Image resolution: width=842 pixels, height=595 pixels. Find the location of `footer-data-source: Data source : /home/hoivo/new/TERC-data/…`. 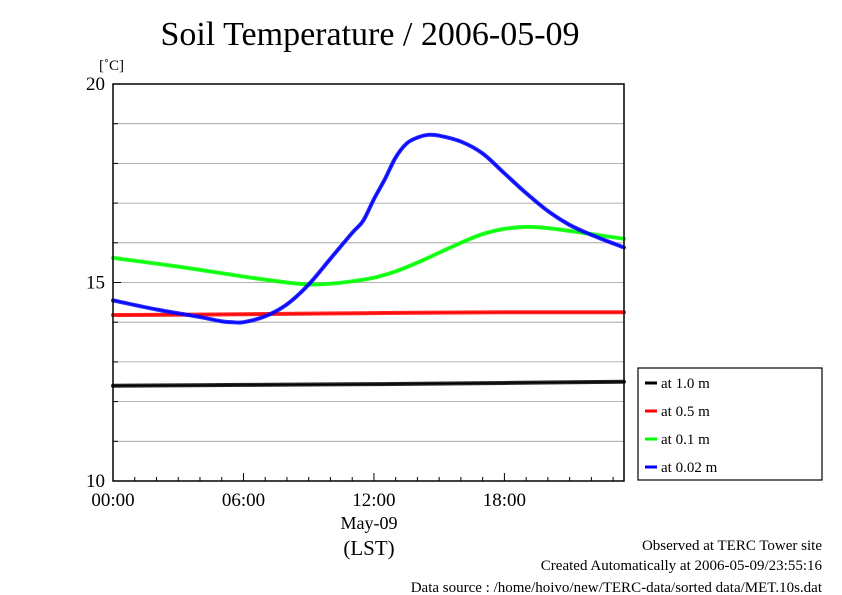

footer-data-source: Data source : /home/hoivo/new/TERC-data/… is located at coordinates (617, 587).